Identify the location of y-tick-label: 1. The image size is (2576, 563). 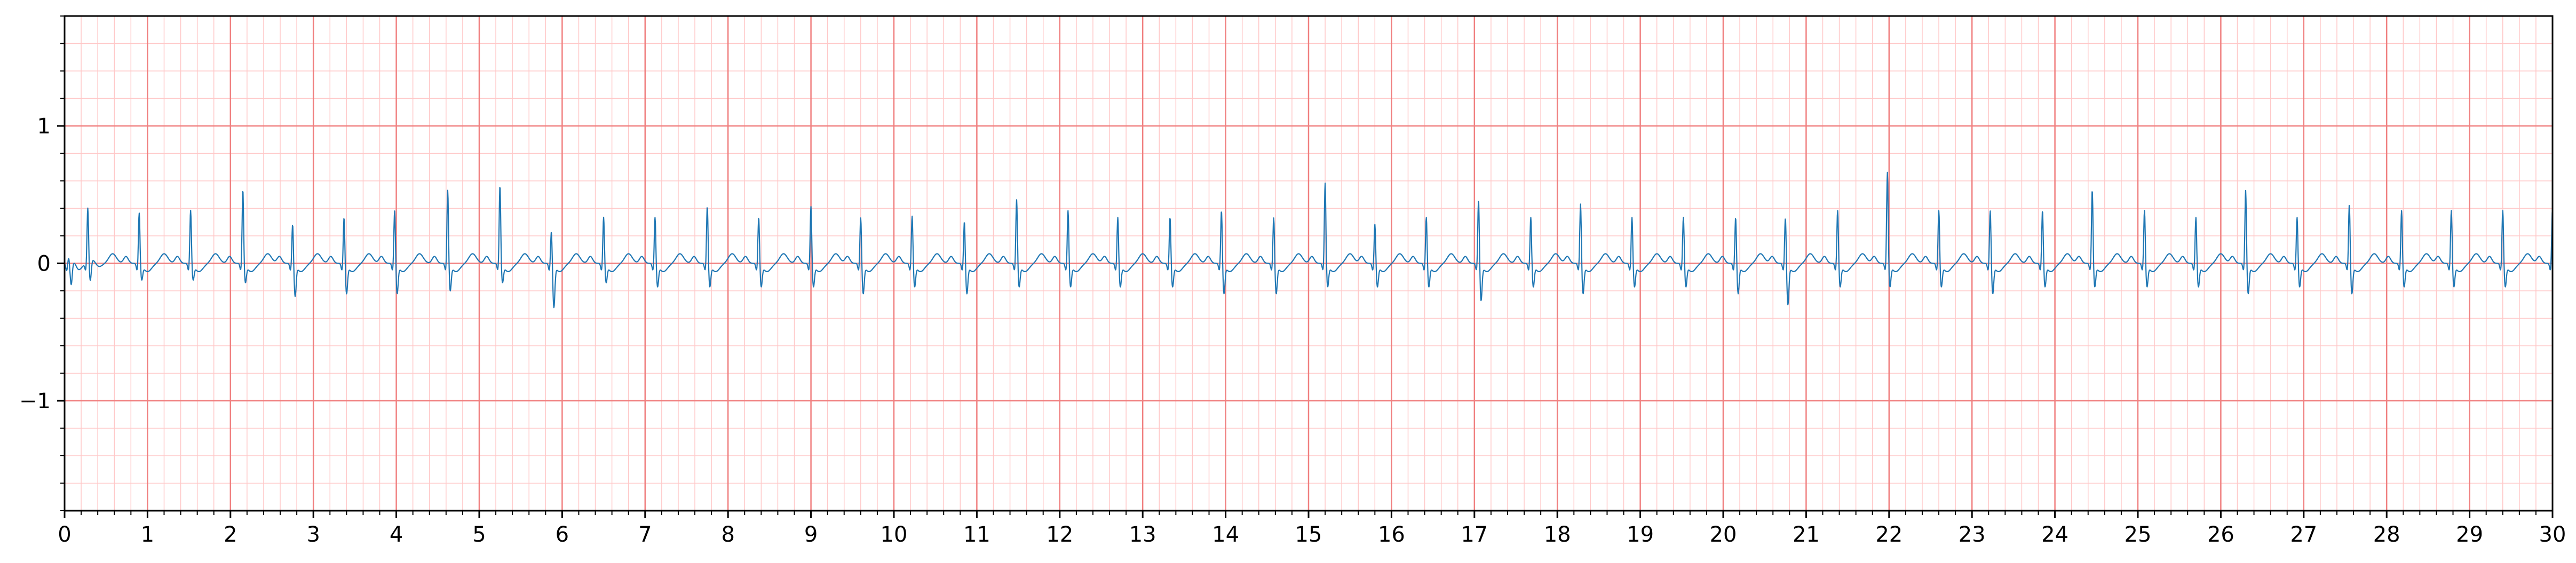
(44, 126).